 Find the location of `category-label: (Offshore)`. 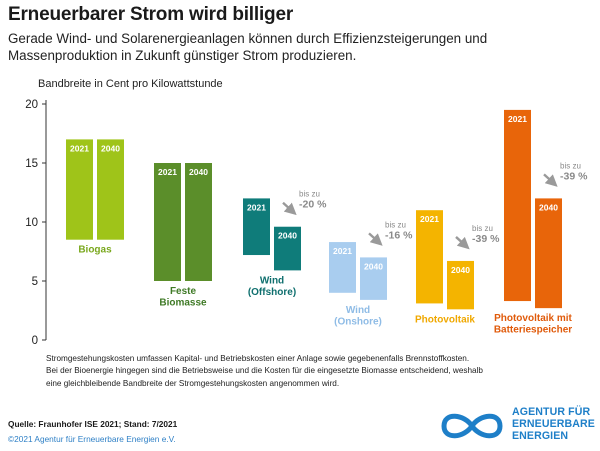

category-label: (Offshore) is located at coordinates (272, 292).